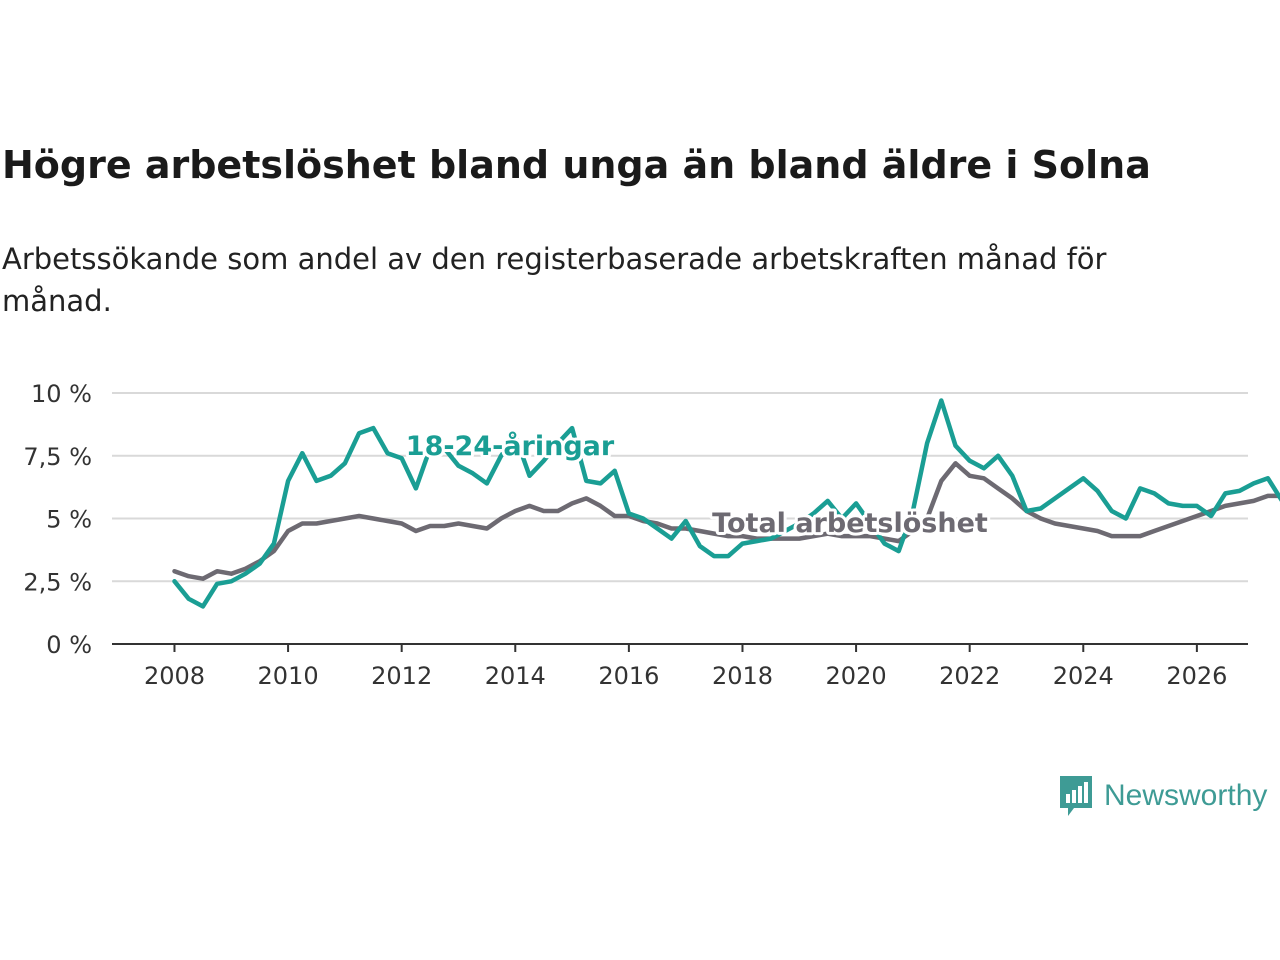 Image resolution: width=1280 pixels, height=960 pixels. I want to click on x-tick-label: 2010, so click(288, 676).